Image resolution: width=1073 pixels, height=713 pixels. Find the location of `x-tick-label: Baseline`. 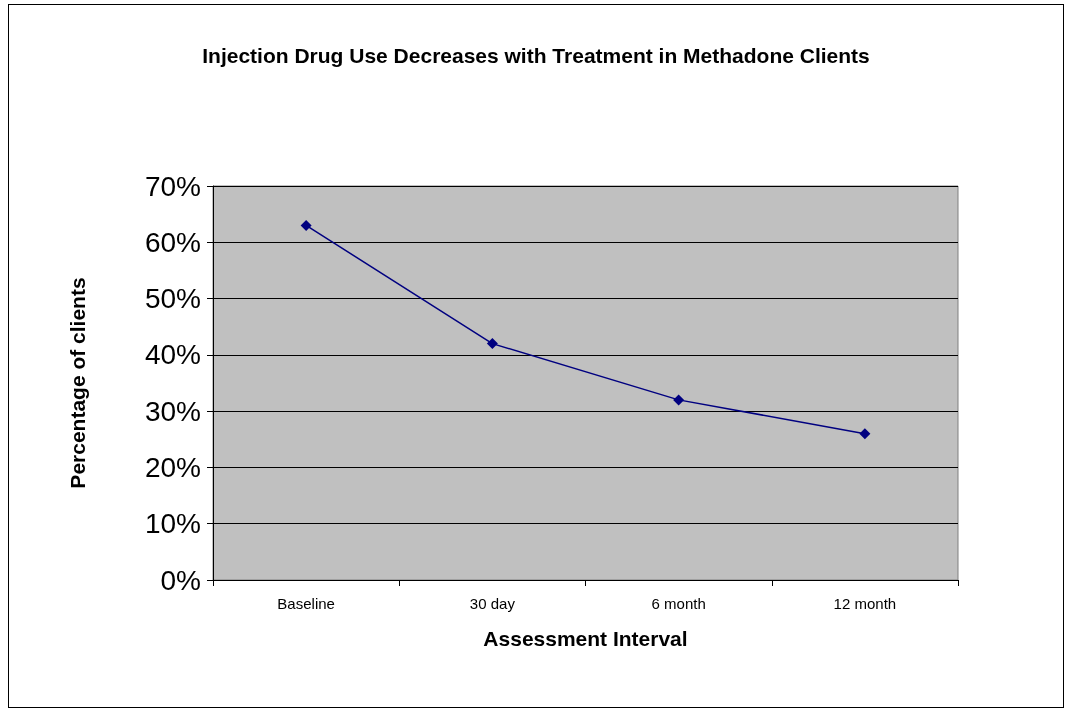

x-tick-label: Baseline is located at coordinates (306, 603).